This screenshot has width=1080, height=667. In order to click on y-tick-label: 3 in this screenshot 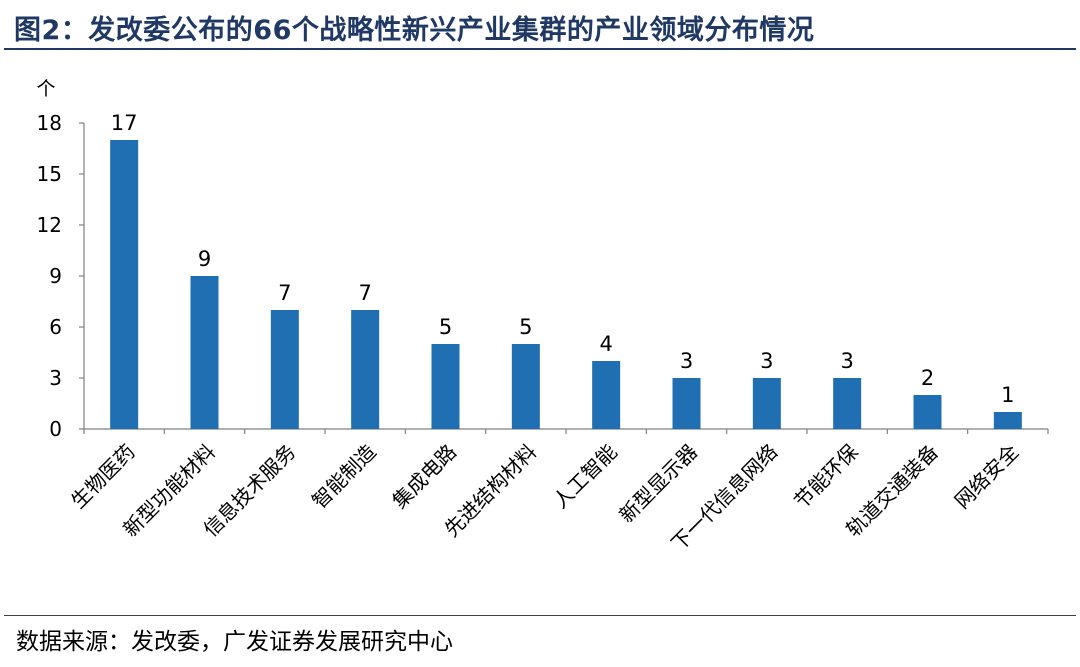, I will do `click(55, 378)`.